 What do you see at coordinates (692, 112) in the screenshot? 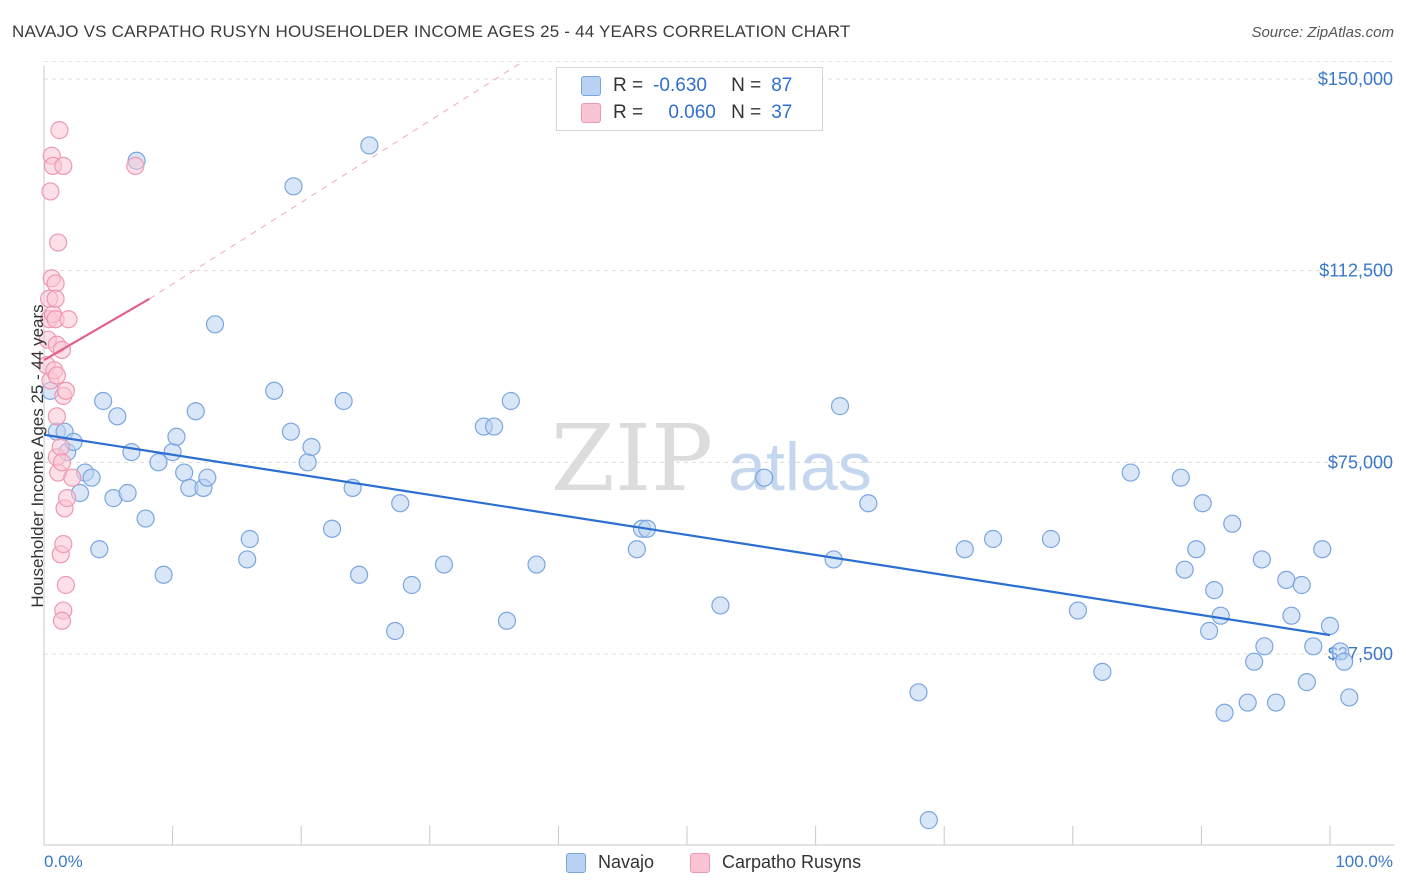
I see `rusyn-r-value: 0.060` at bounding box center [692, 112].